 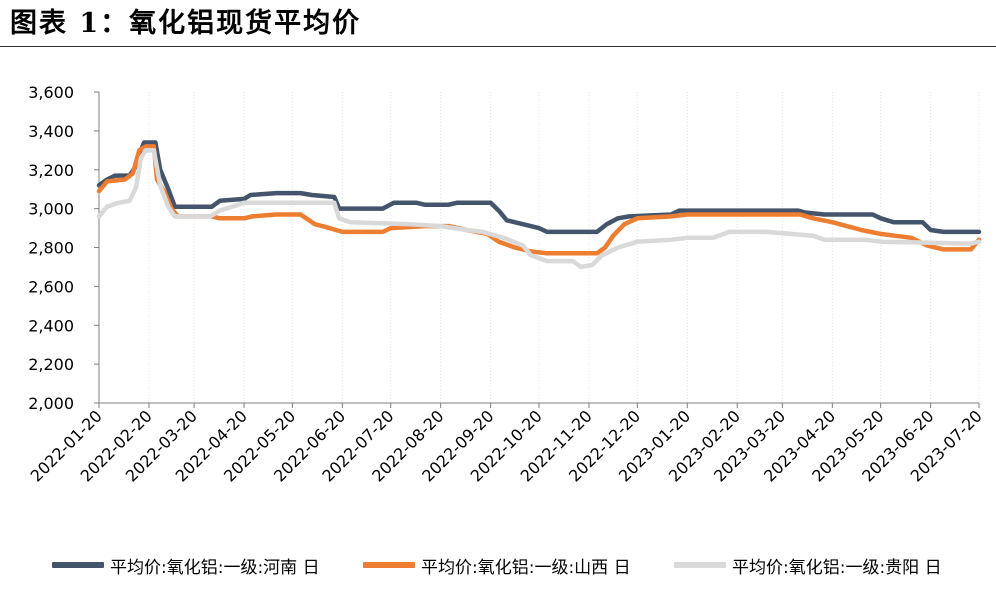 I want to click on legend-item-2: 平均价:氧化铝:一级:山西 日, so click(x=497, y=565).